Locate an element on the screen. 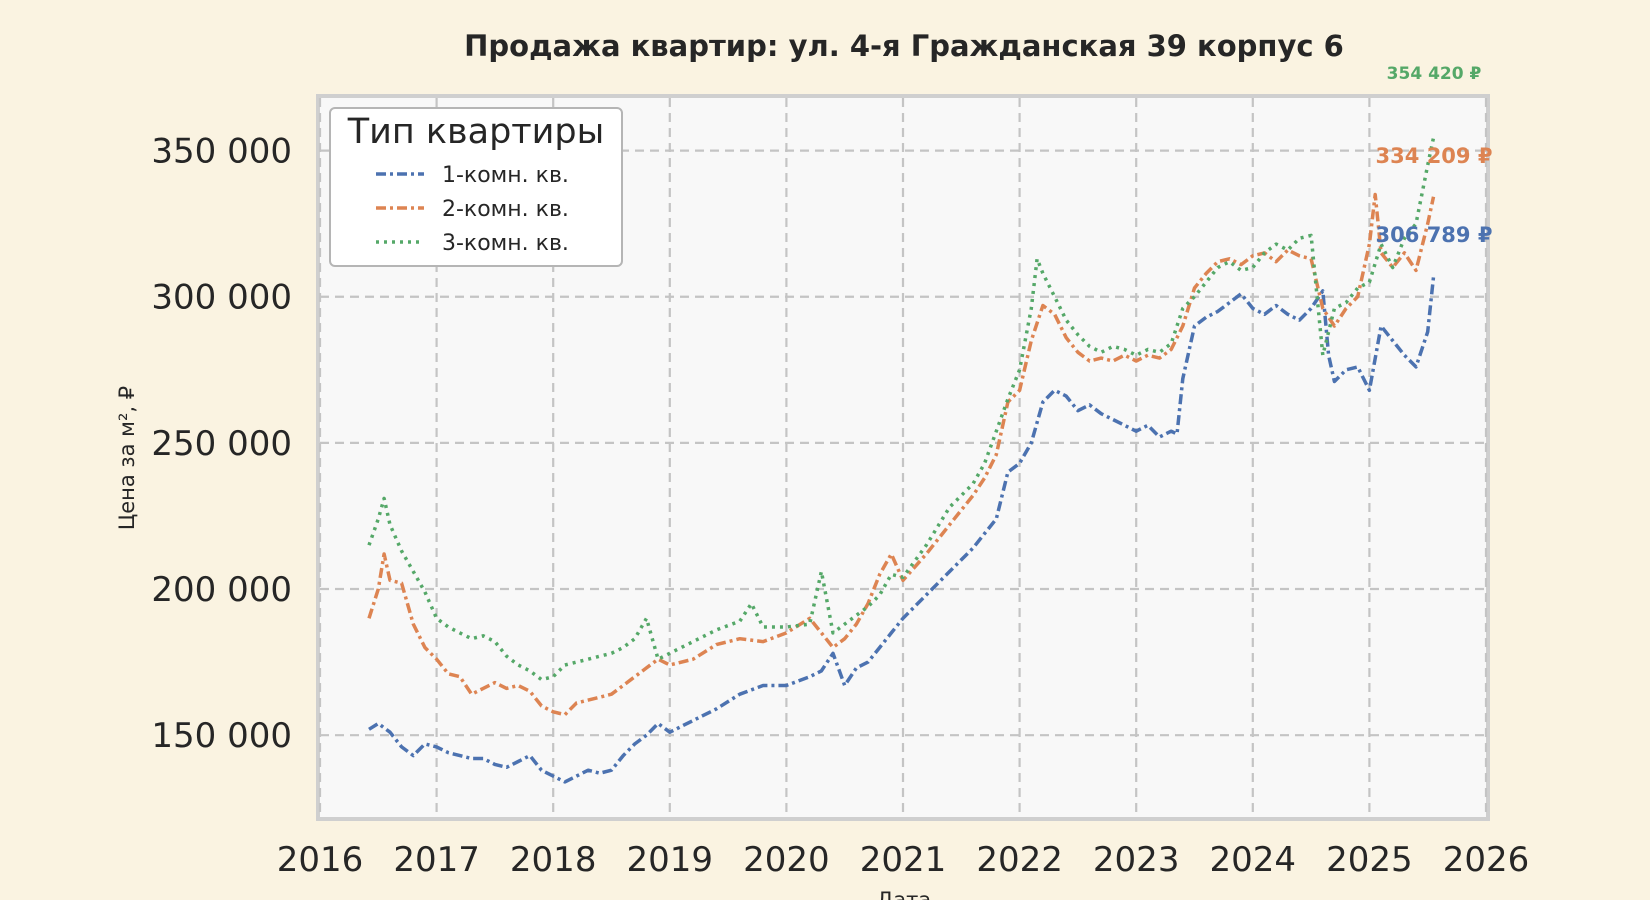  x-tick-label: 2017 is located at coordinates (436, 860).